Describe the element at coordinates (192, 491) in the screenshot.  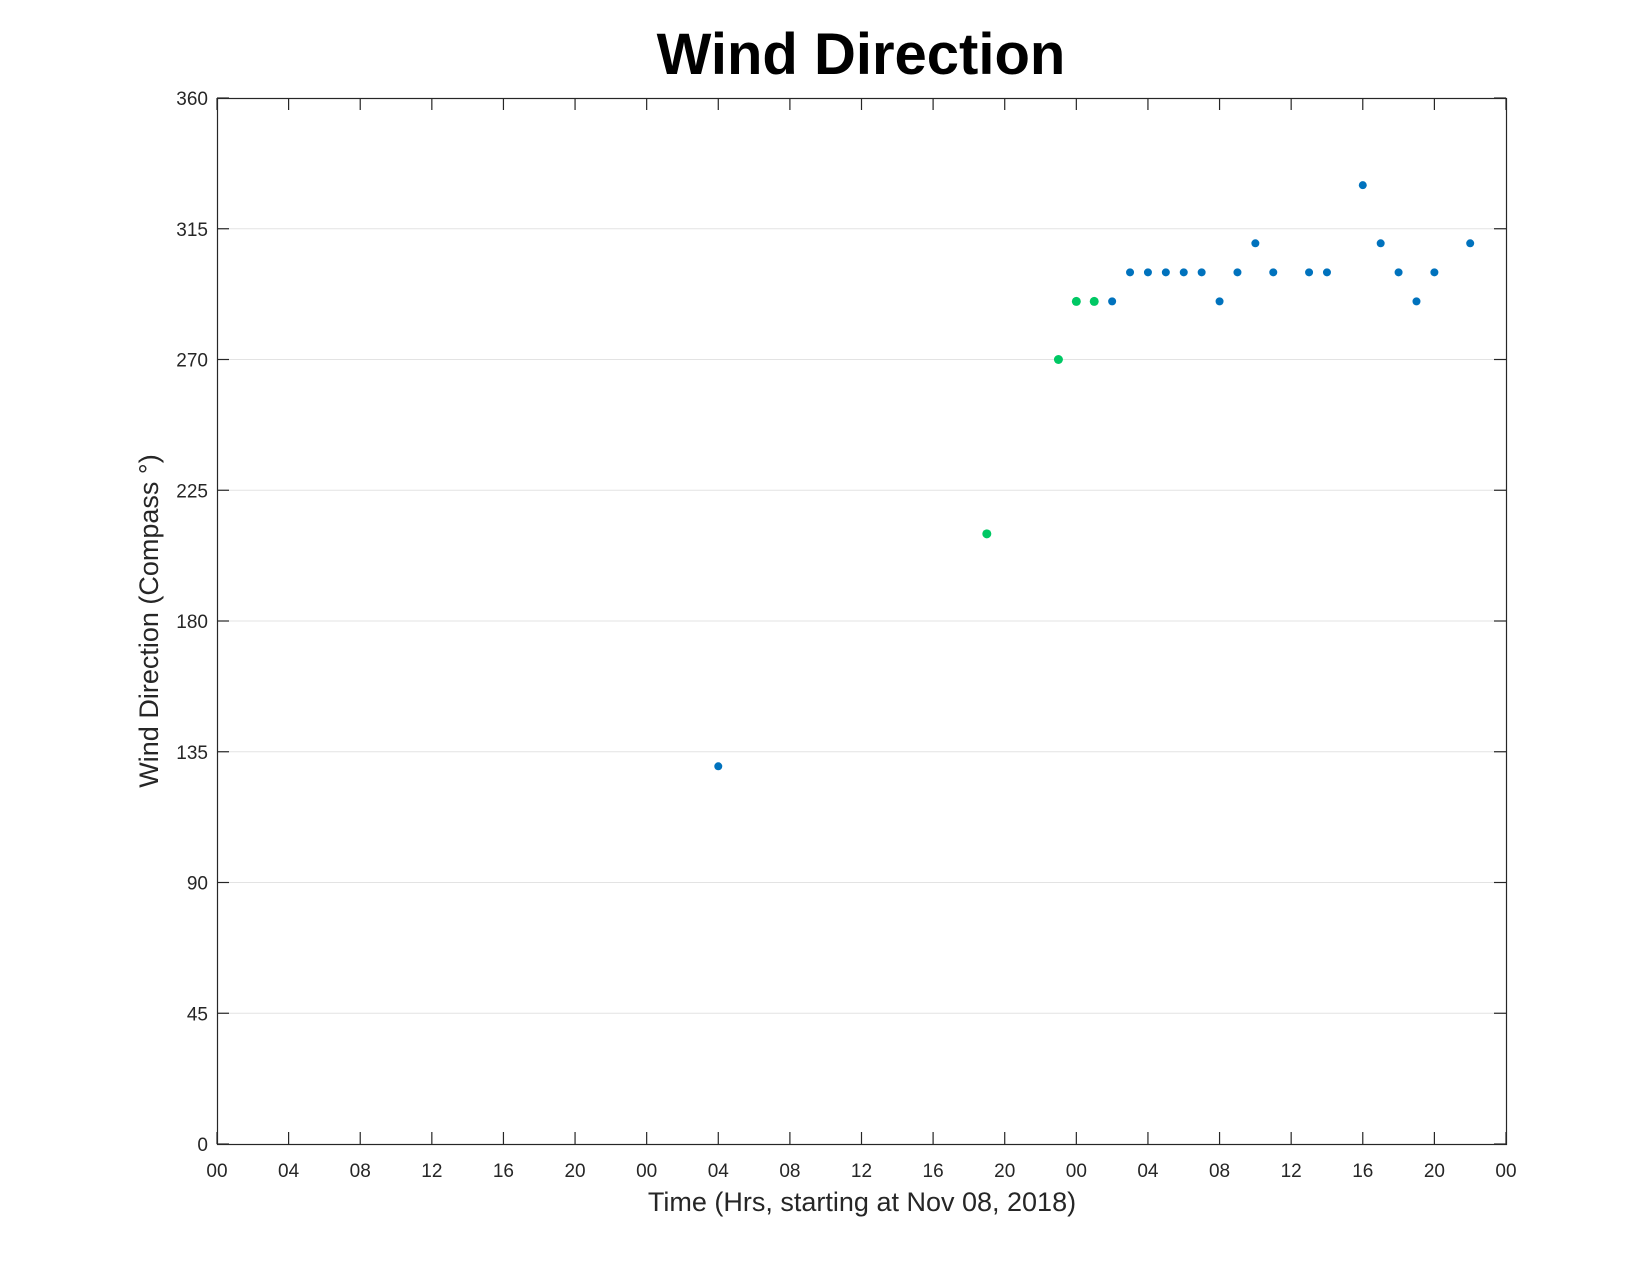
I see `y-tick-label: 225` at that location.